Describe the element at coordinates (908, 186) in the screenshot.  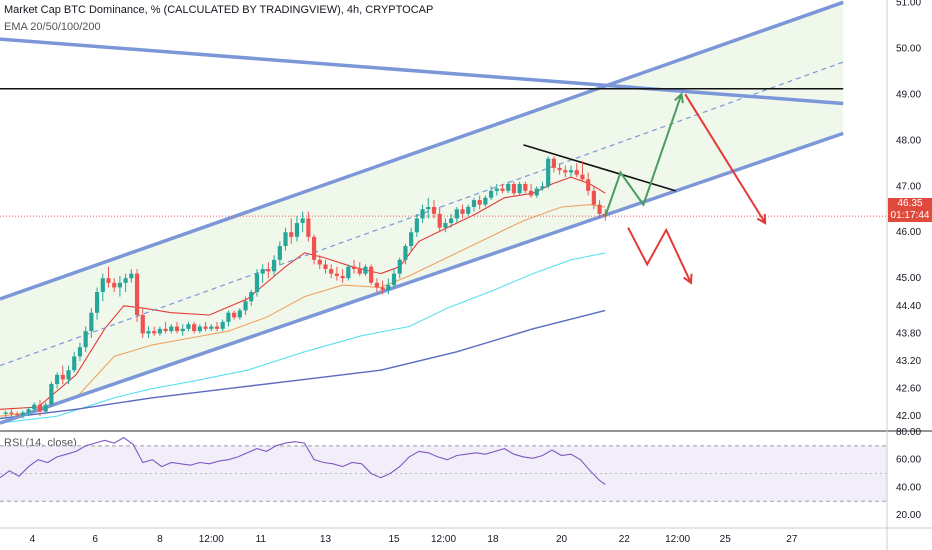
I see `price-tick-label: 47.00` at that location.